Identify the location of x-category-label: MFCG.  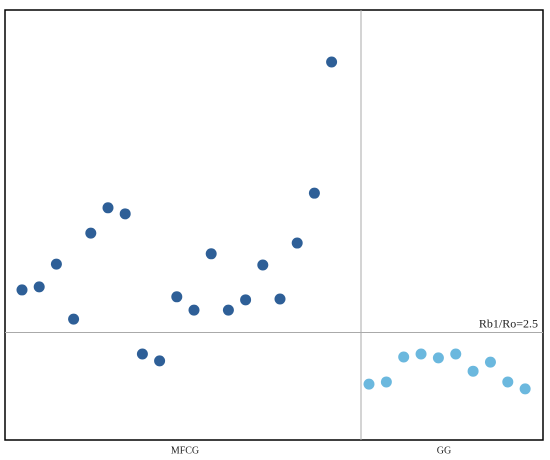
(185, 450).